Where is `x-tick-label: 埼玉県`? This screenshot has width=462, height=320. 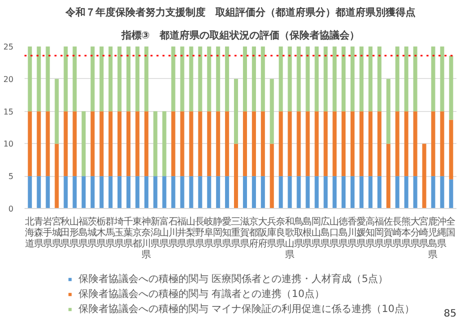 x-tick-label: 埼玉県 is located at coordinates (119, 233).